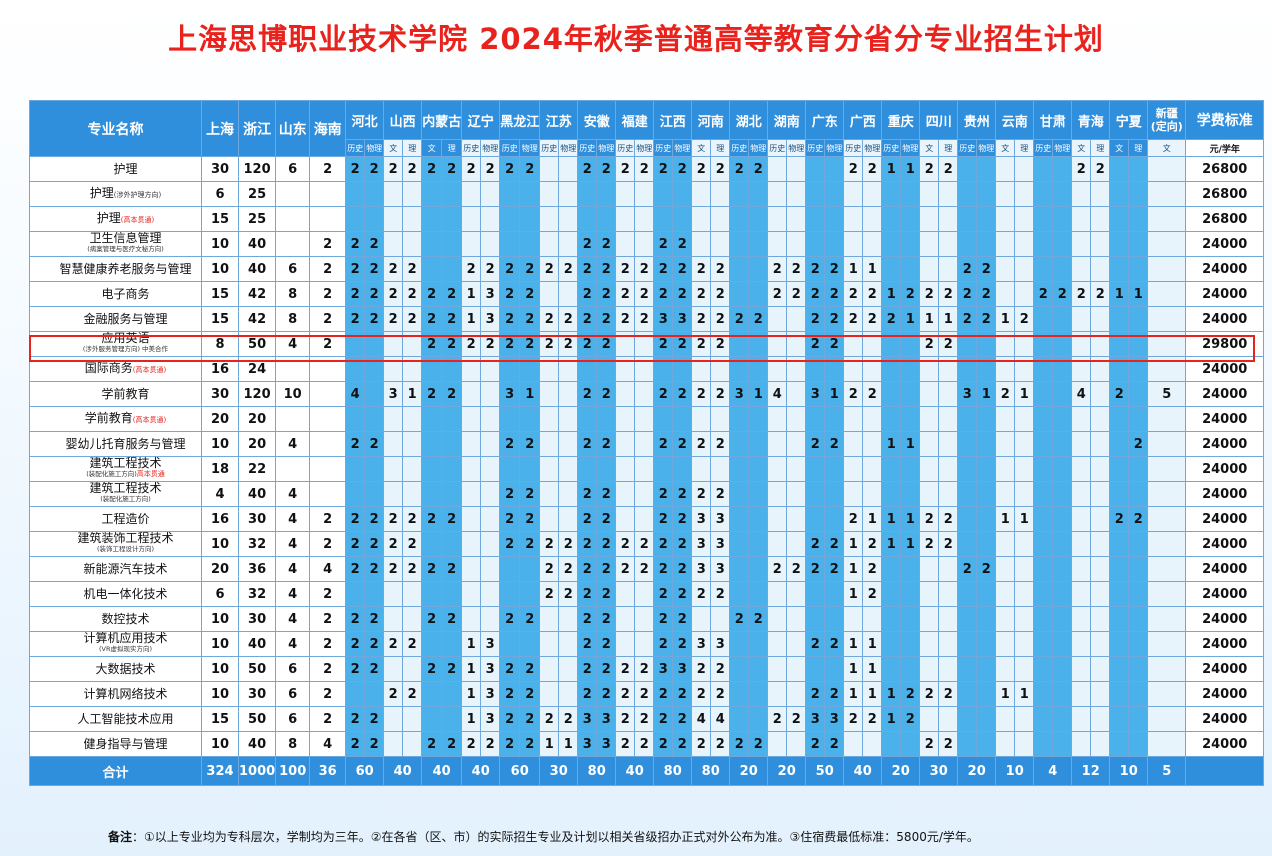 The height and width of the screenshot is (856, 1272). What do you see at coordinates (115, 319) in the screenshot?
I see `major-name-cell: 金融服务与管理` at bounding box center [115, 319].